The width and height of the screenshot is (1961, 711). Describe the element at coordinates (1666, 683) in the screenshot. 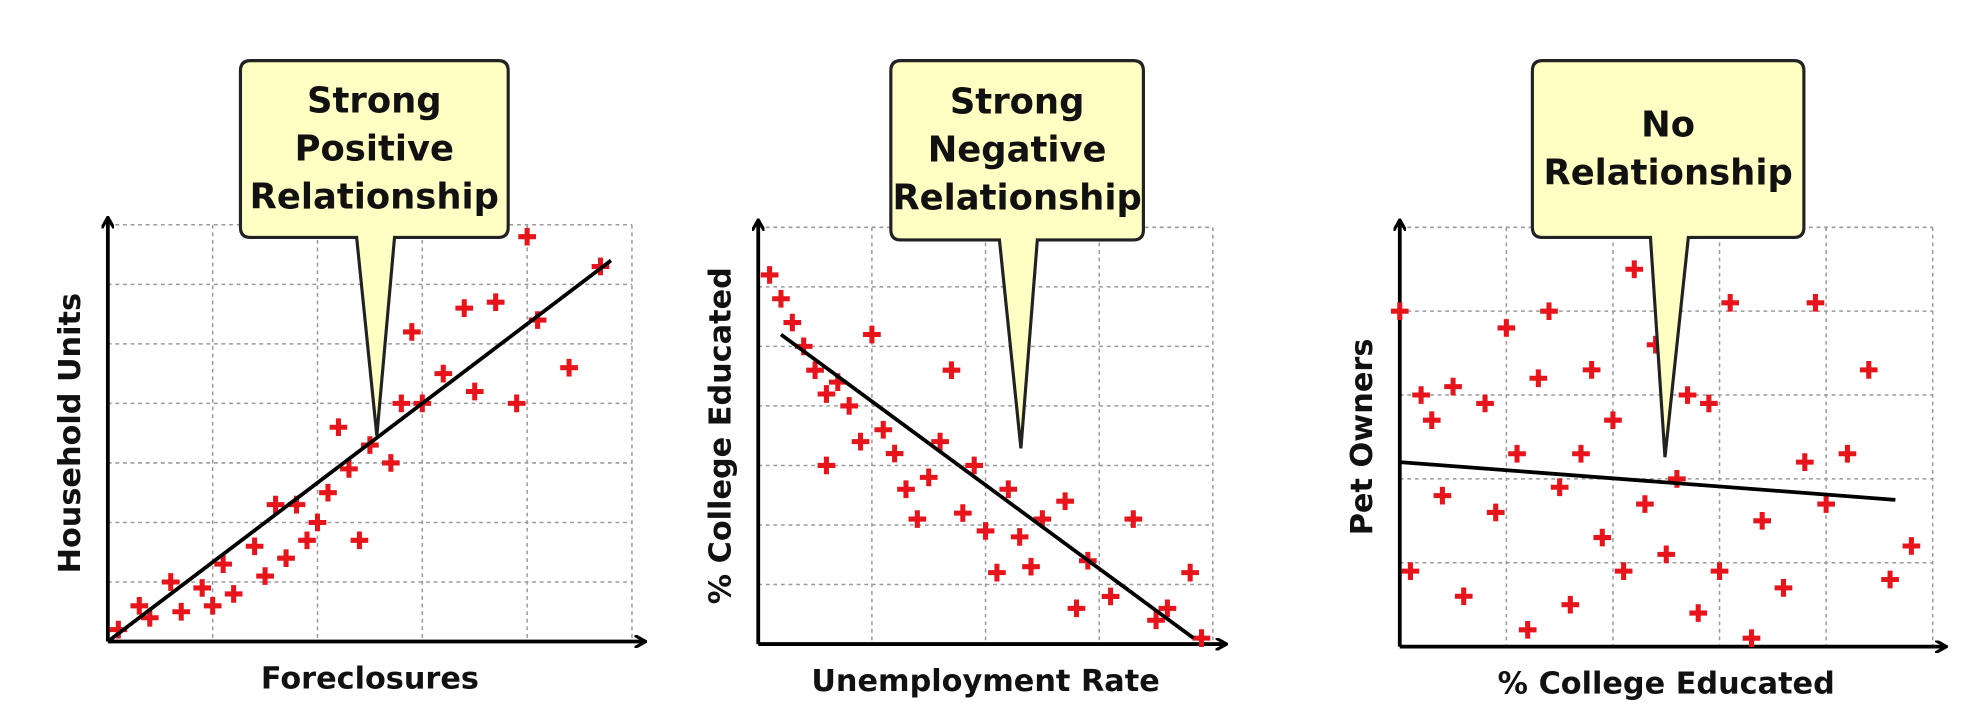

I see `x-axis-label: % College Educated` at that location.